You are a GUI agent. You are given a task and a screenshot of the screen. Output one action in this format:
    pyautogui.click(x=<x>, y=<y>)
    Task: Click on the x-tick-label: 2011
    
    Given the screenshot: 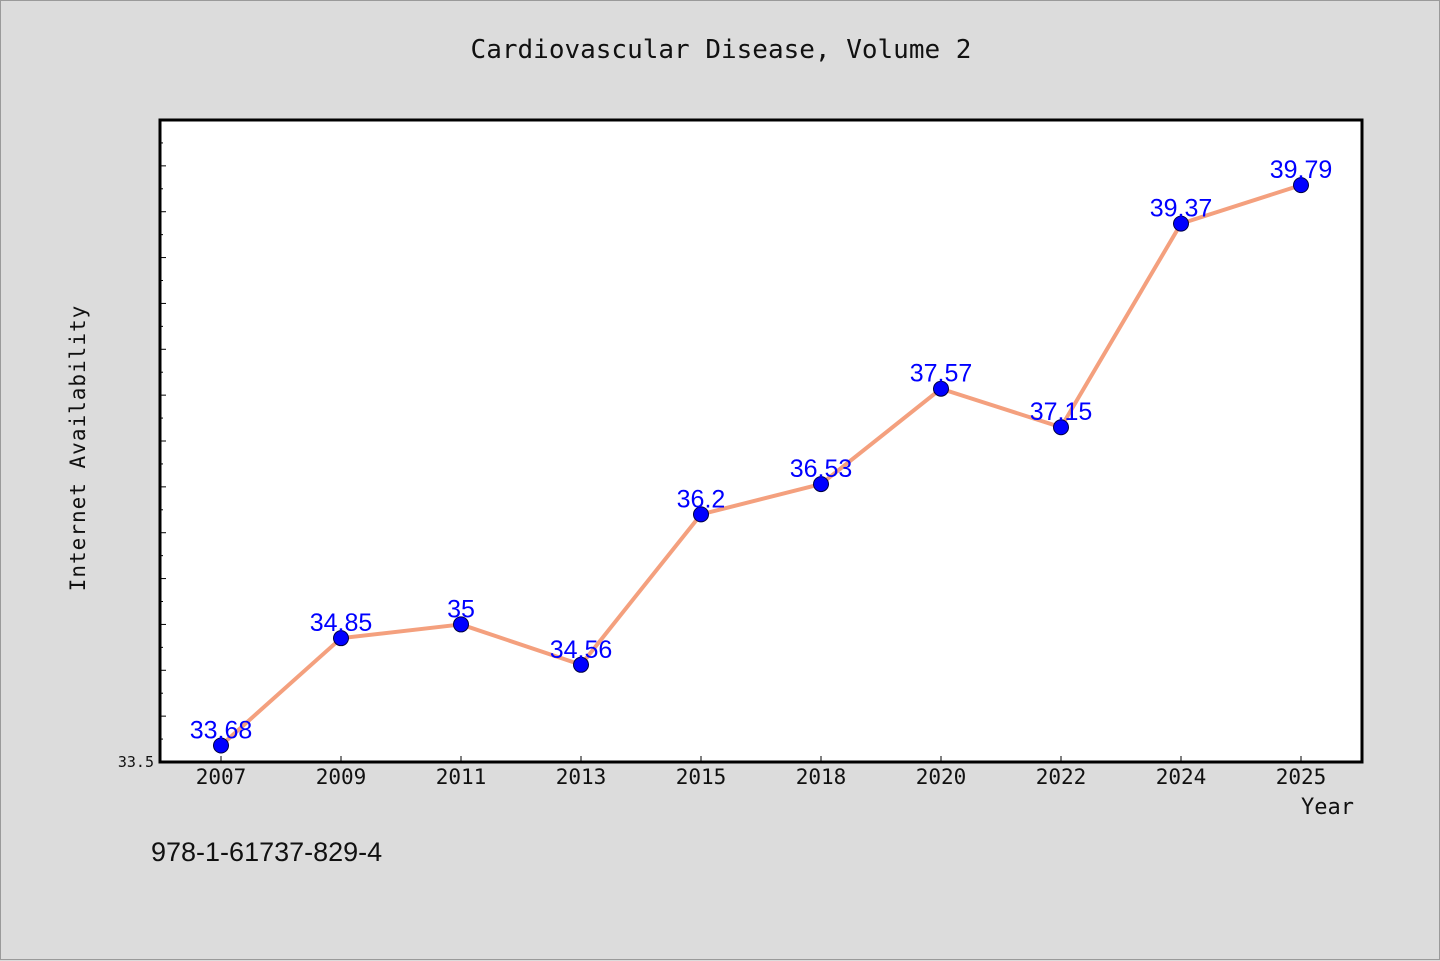 What is the action you would take?
    pyautogui.click(x=461, y=777)
    